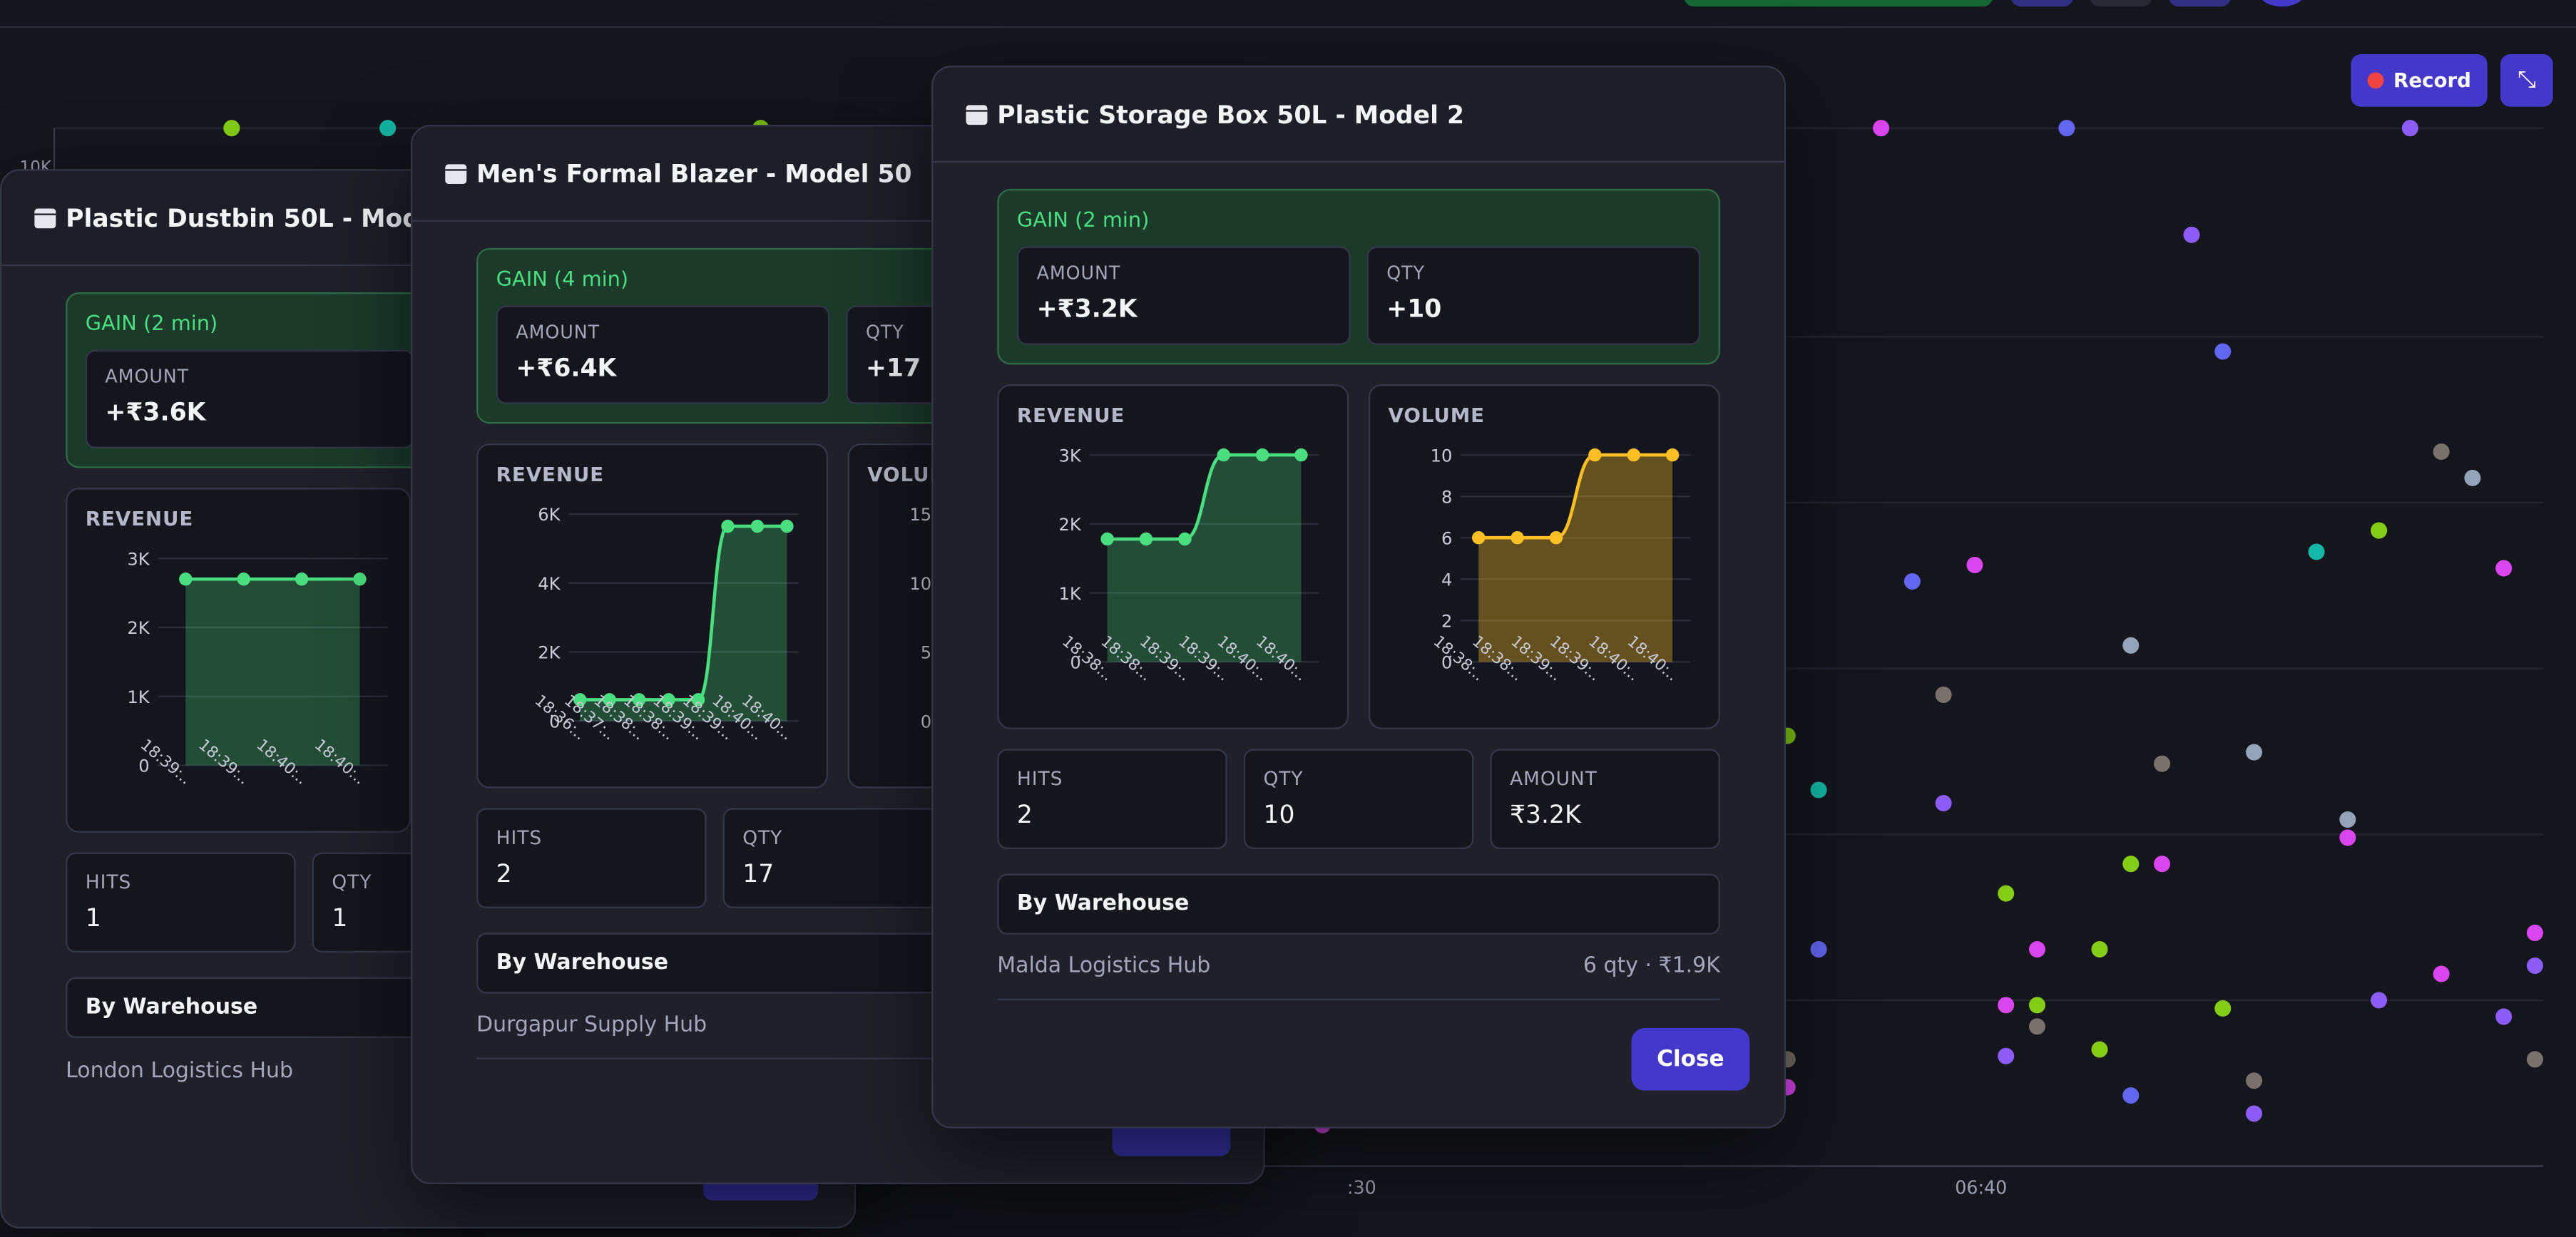  I want to click on amount-card: AMOUNT ₹3.2K, so click(1605, 799).